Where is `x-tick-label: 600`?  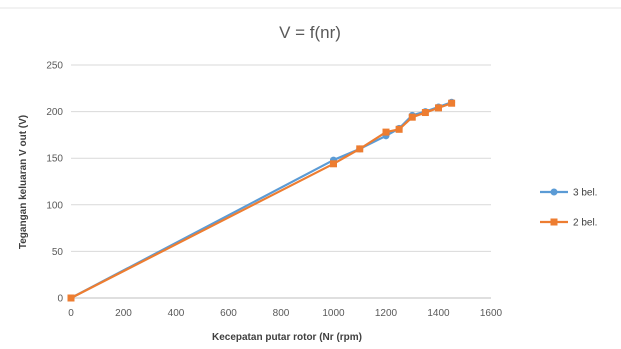 x-tick-label: 600 is located at coordinates (228, 313).